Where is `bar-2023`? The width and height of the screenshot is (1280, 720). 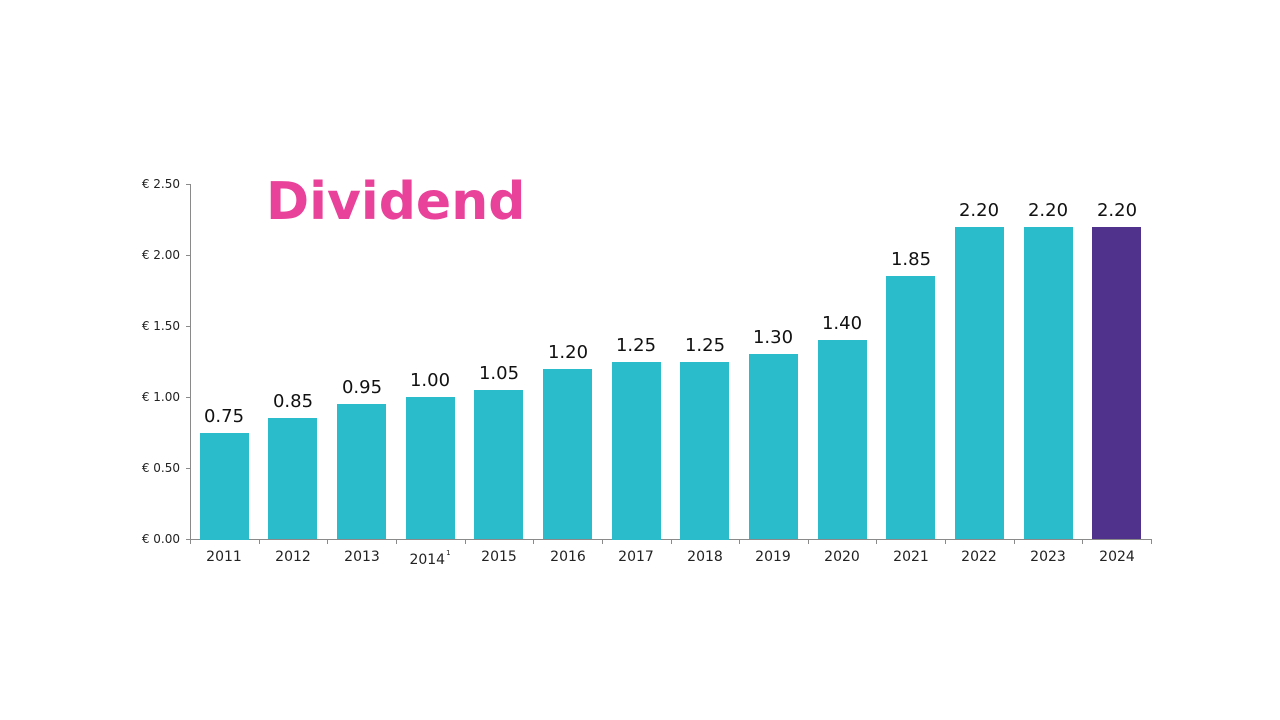 bar-2023 is located at coordinates (1048, 383).